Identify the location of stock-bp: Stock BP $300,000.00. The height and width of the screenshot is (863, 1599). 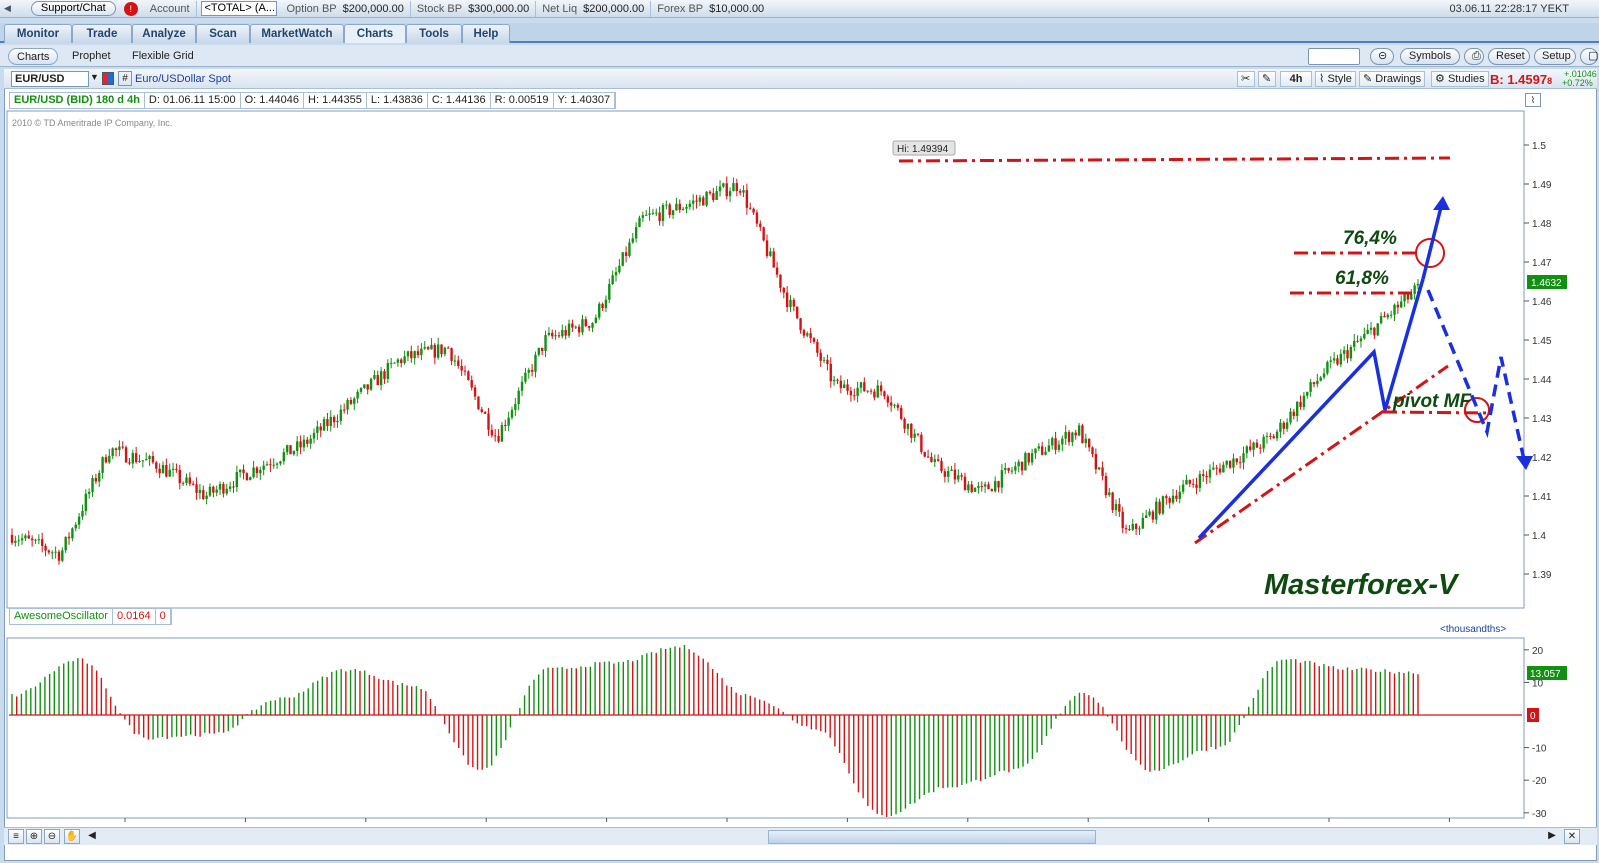
(474, 8).